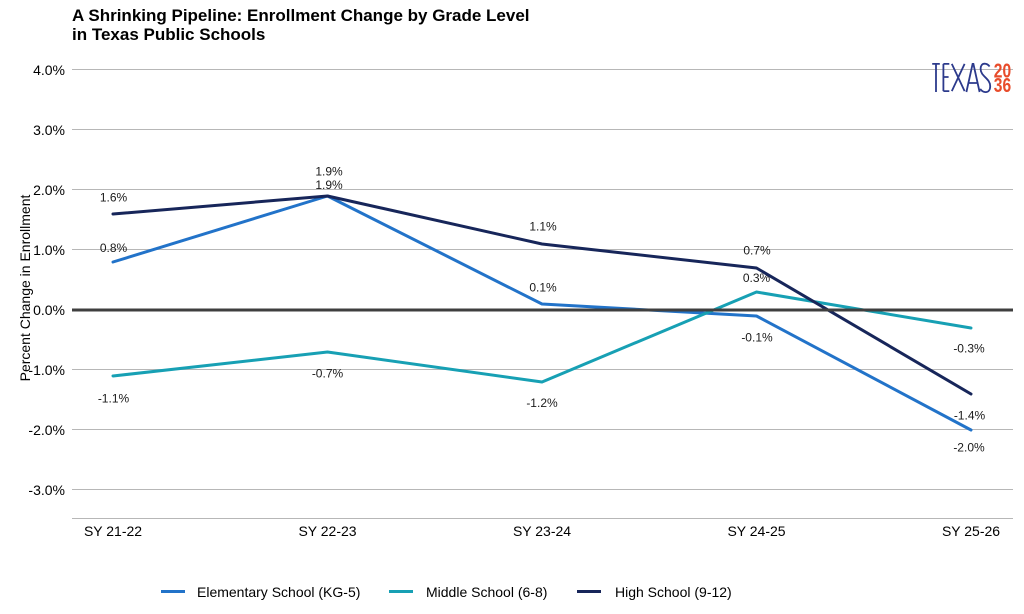 The image size is (1024, 614). I want to click on svg-text: -0.1%, so click(757, 337).